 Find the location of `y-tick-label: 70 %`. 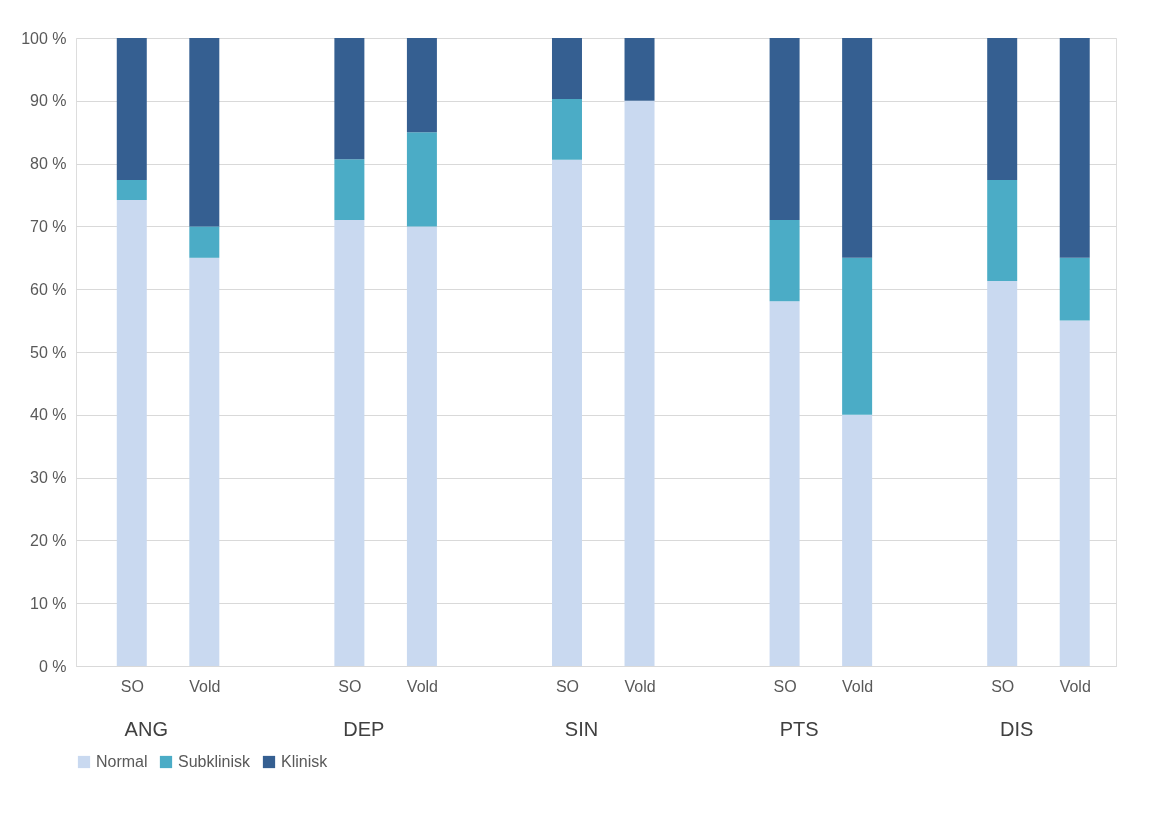

y-tick-label: 70 % is located at coordinates (48, 226).